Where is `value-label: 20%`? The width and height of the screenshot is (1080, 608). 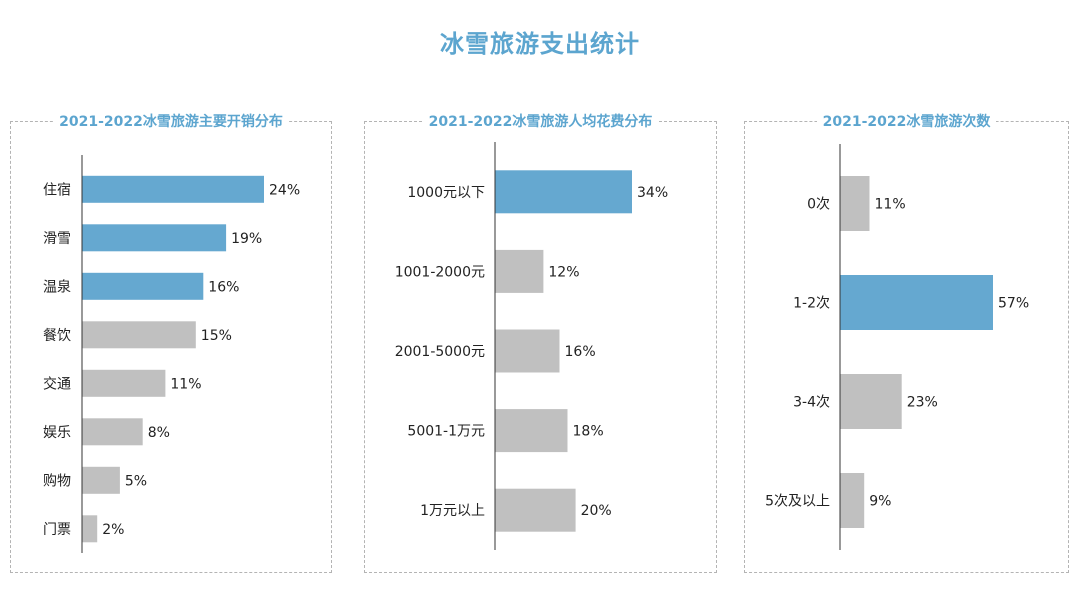 value-label: 20% is located at coordinates (596, 511).